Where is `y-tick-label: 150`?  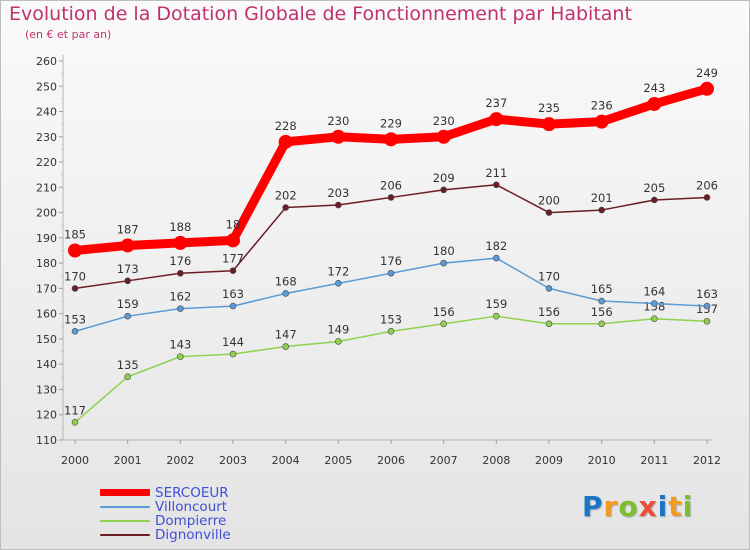
y-tick-label: 150 is located at coordinates (46, 339).